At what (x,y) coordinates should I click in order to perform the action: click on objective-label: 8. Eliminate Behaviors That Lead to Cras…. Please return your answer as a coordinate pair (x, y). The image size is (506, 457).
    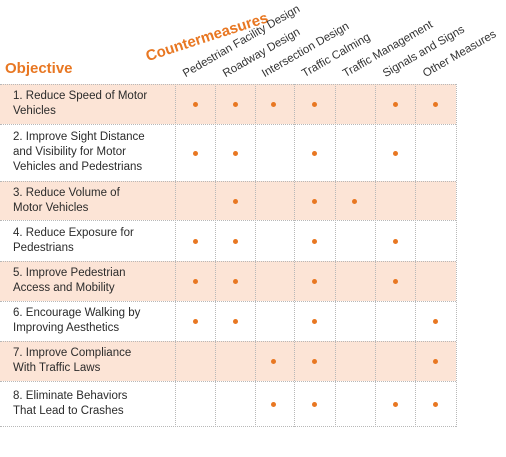
    Looking at the image, I should click on (70, 403).